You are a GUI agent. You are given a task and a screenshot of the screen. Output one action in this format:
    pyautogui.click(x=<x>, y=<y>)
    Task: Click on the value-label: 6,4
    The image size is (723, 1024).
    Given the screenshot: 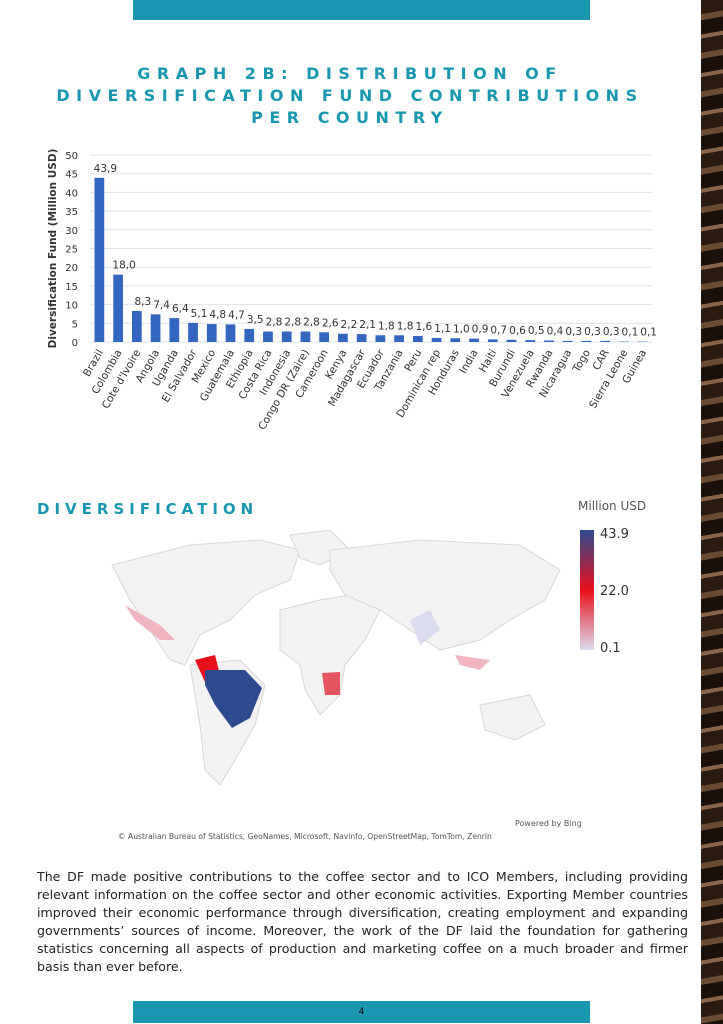 What is the action you would take?
    pyautogui.click(x=180, y=309)
    